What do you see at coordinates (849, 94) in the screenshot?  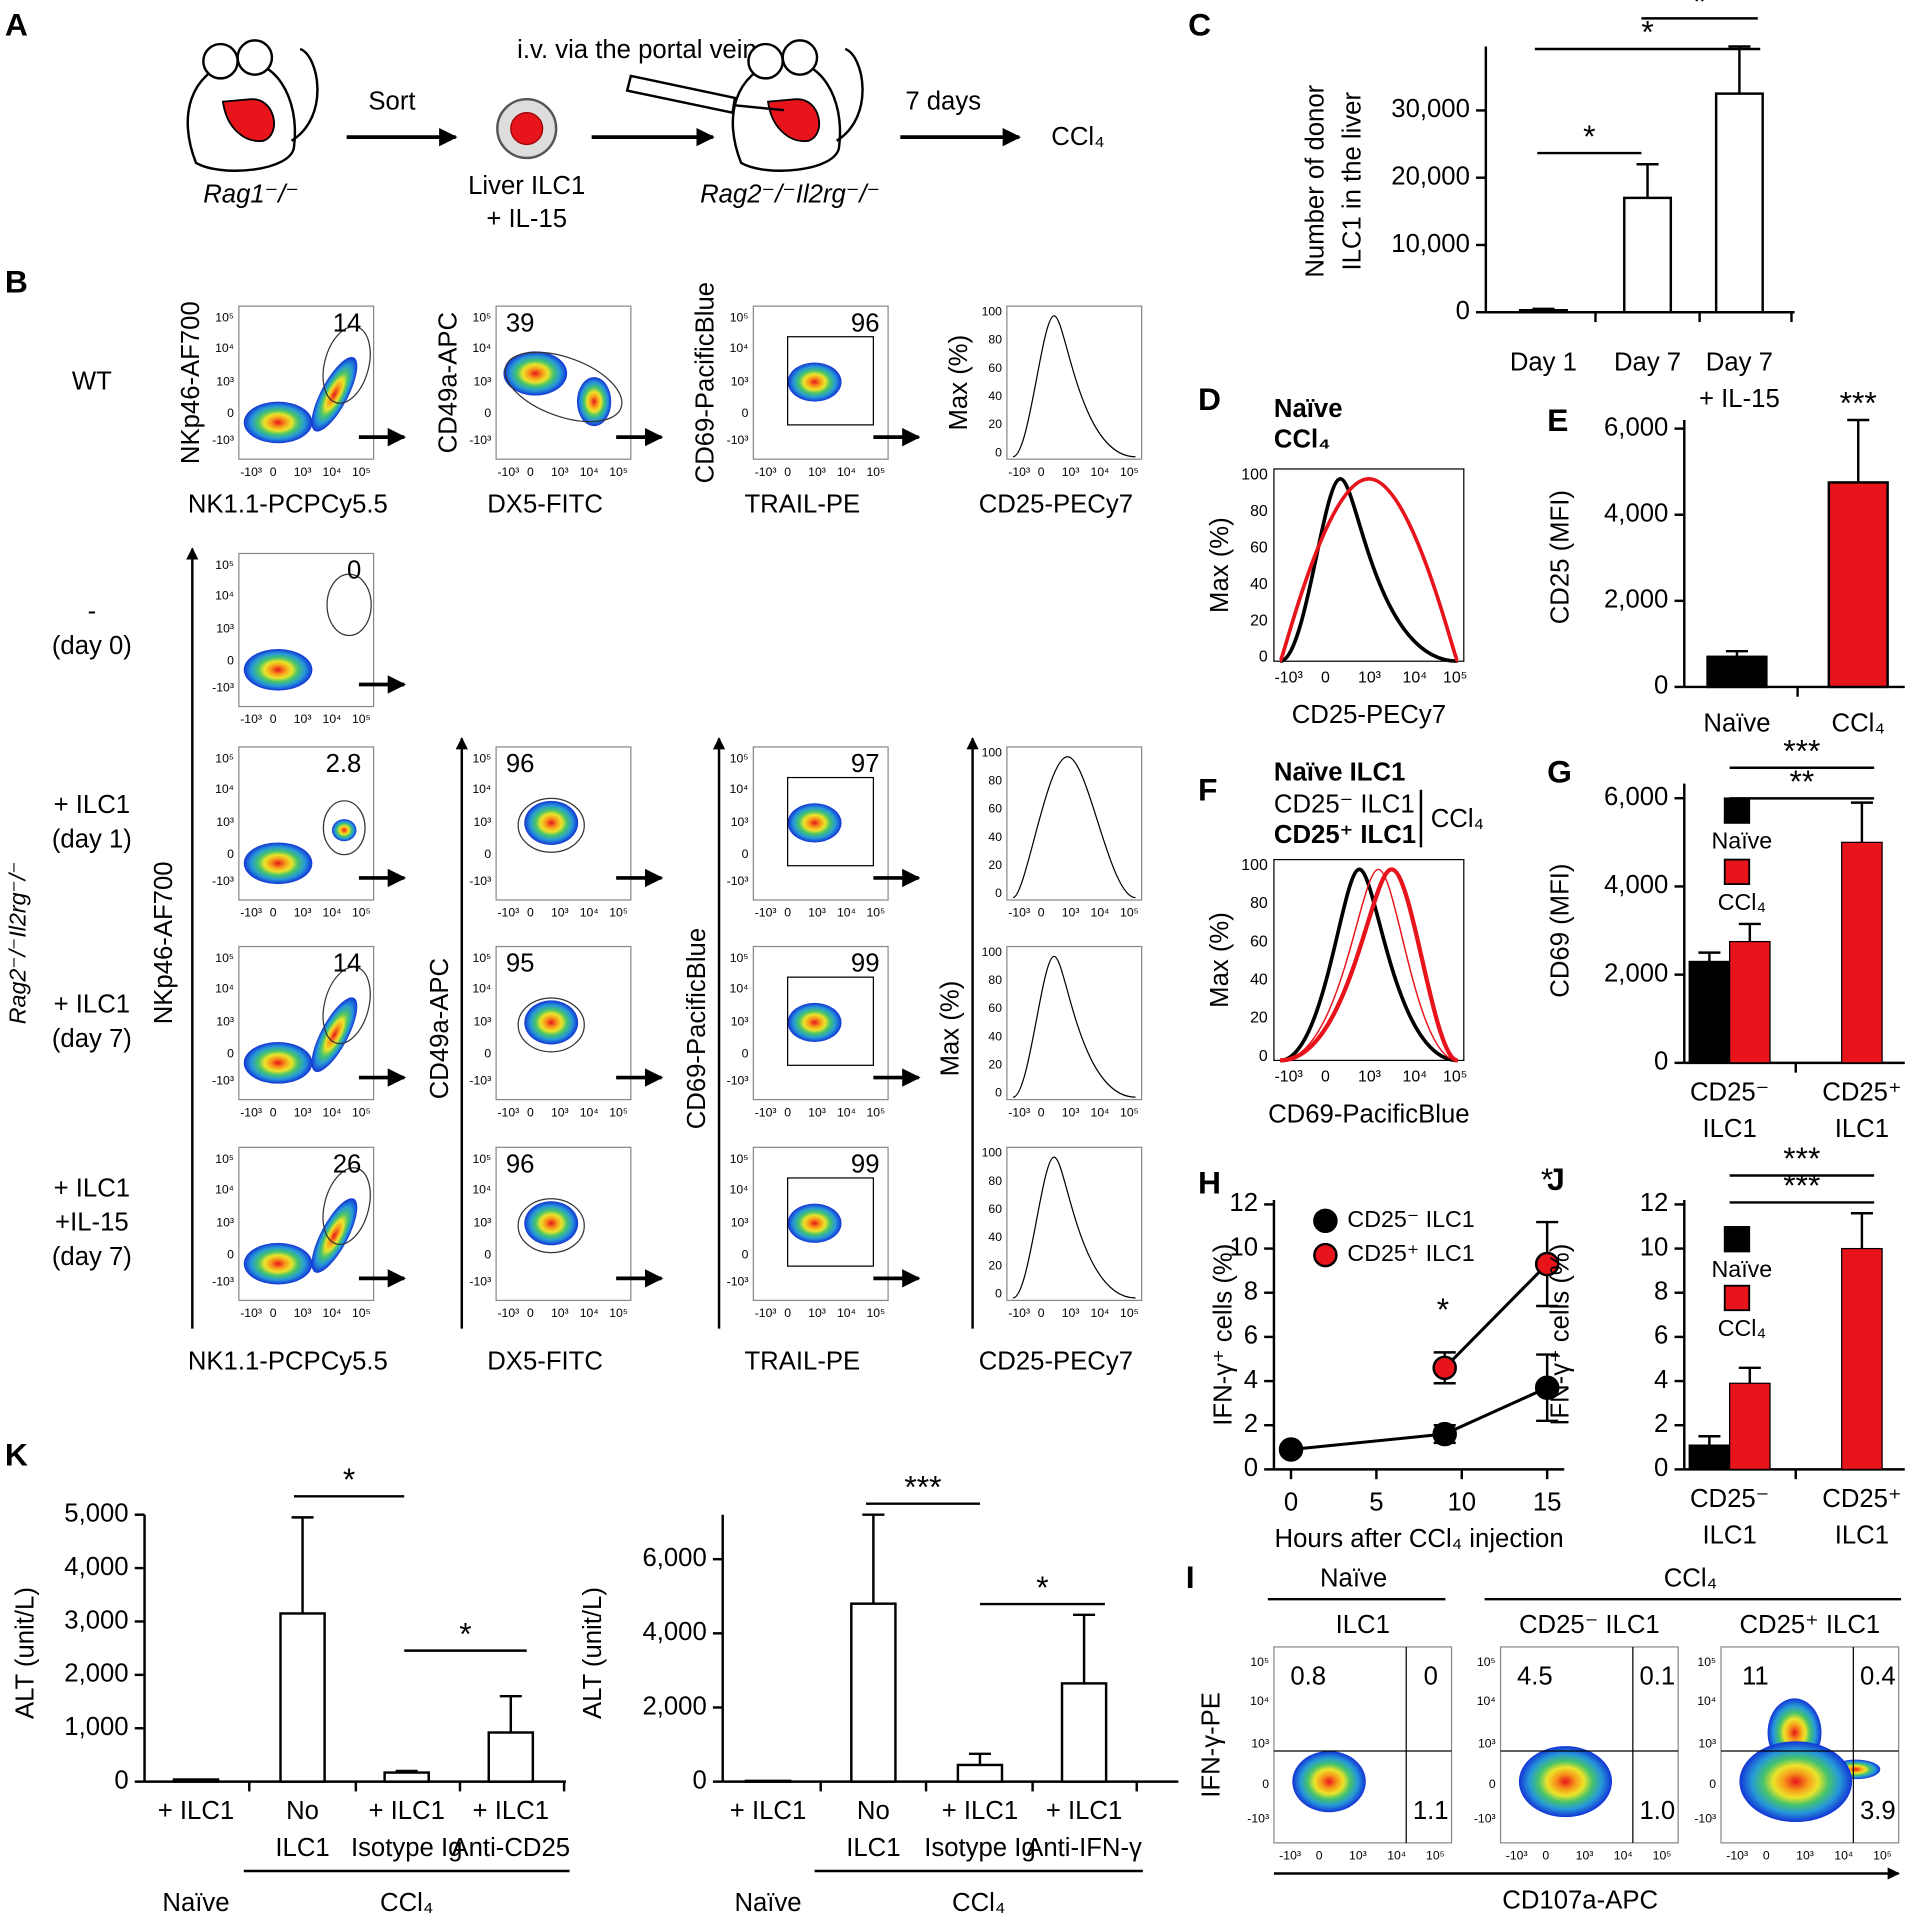 I see `mouse-tail` at bounding box center [849, 94].